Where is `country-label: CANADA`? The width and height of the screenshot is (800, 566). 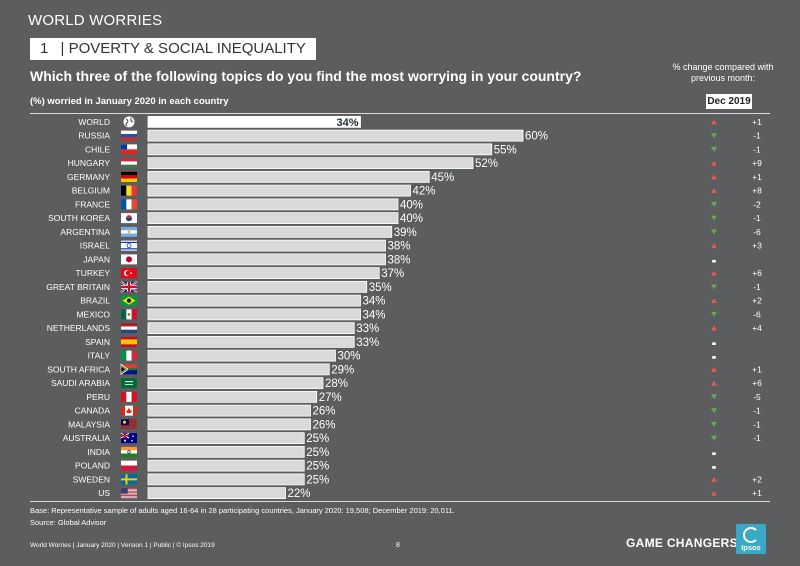 country-label: CANADA is located at coordinates (93, 411).